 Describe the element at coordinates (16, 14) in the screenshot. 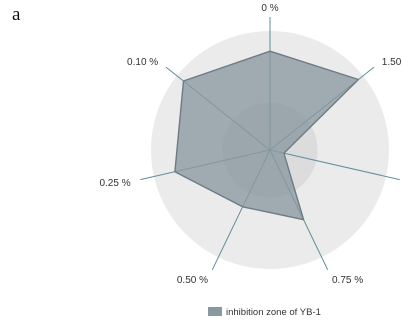

I see `panel-label: a` at that location.